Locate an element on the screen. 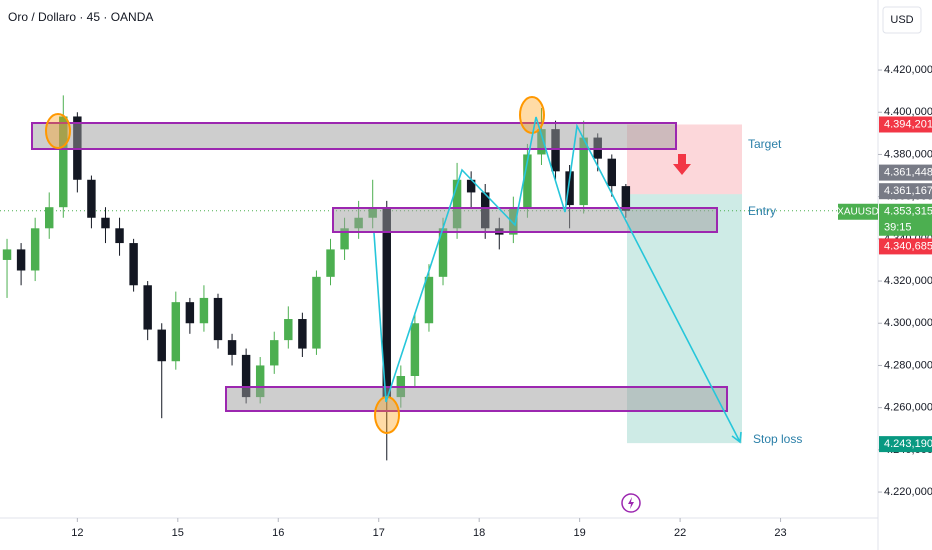  price-label: 4.394,201 is located at coordinates (908, 124).